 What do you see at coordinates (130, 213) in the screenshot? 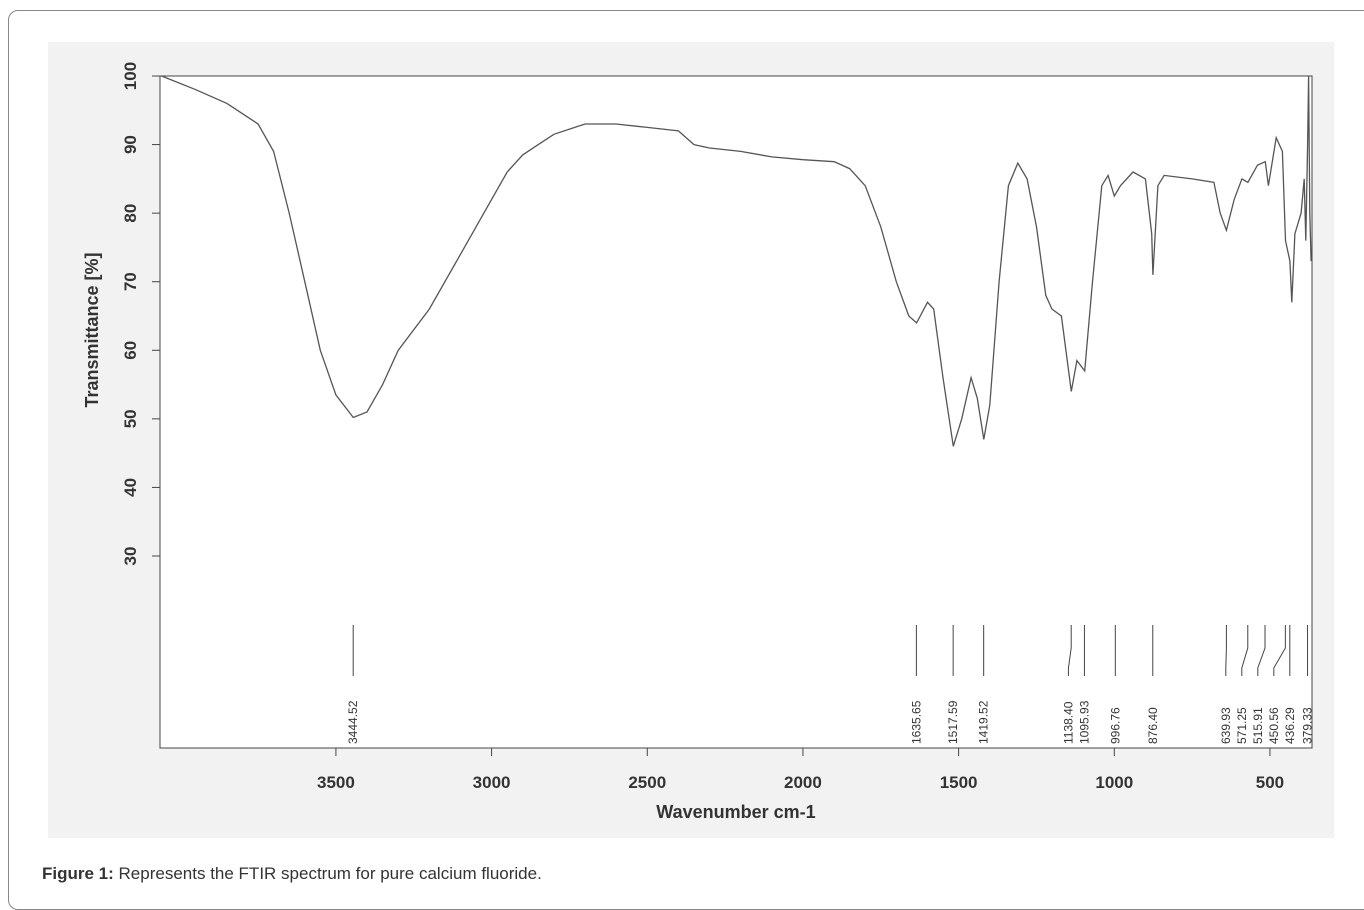
I see `y-tick-label: 80` at bounding box center [130, 213].